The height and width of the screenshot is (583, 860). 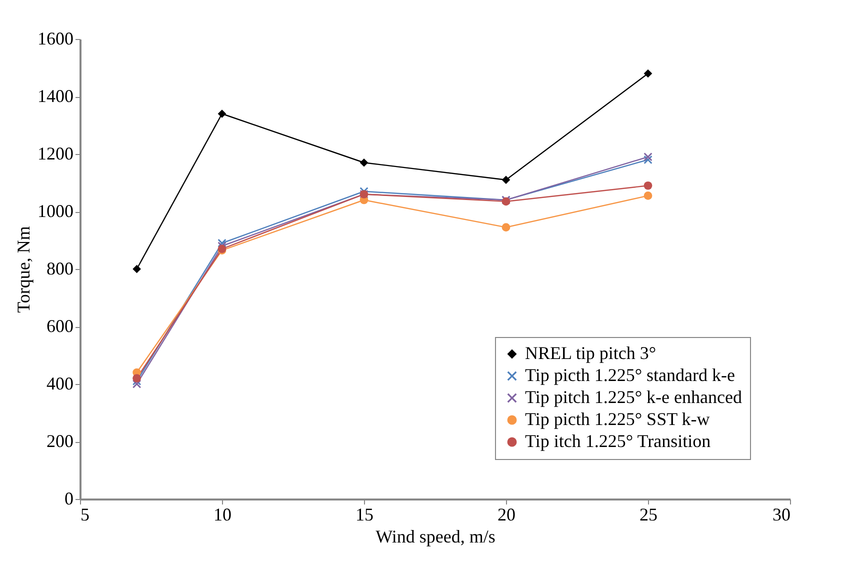 I want to click on y-tick-label: 1200, so click(x=56, y=154).